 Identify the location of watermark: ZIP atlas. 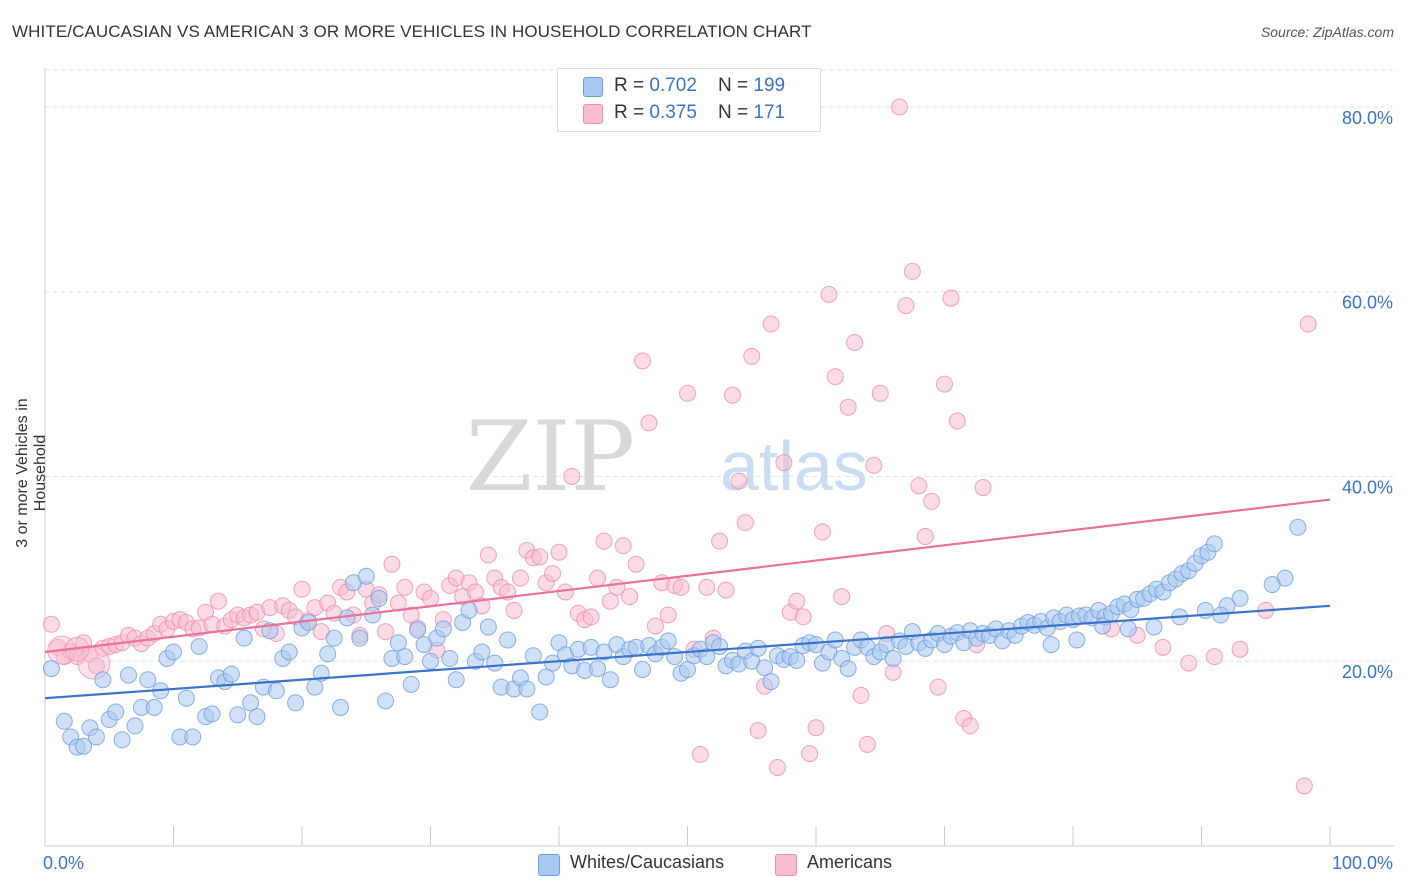
(667, 457).